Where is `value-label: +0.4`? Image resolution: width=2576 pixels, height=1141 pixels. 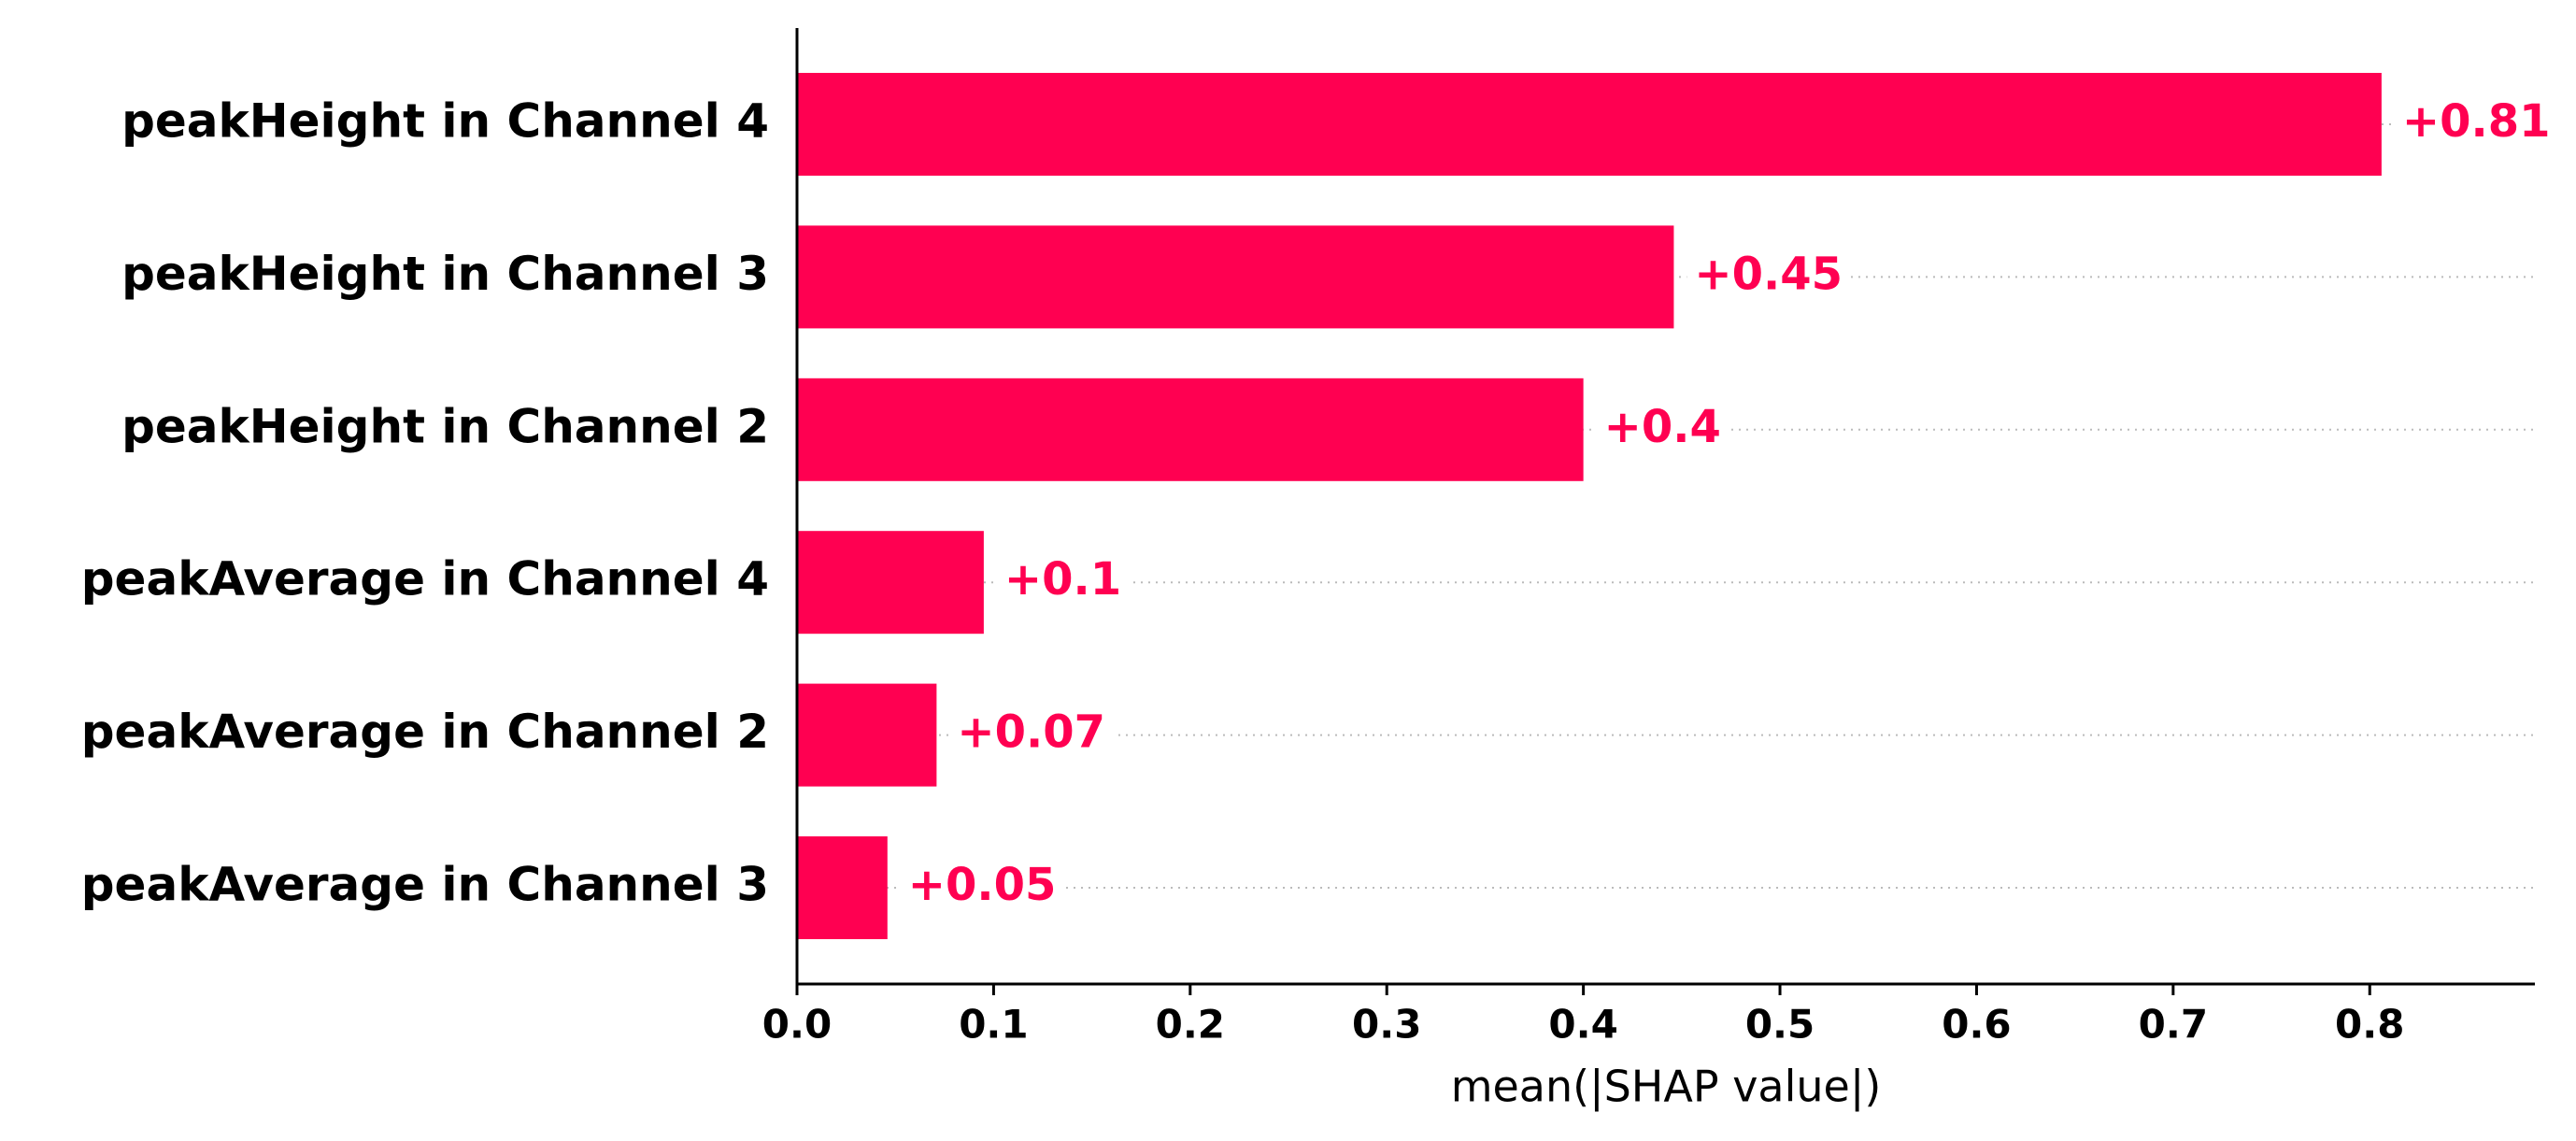 value-label: +0.4 is located at coordinates (1662, 427).